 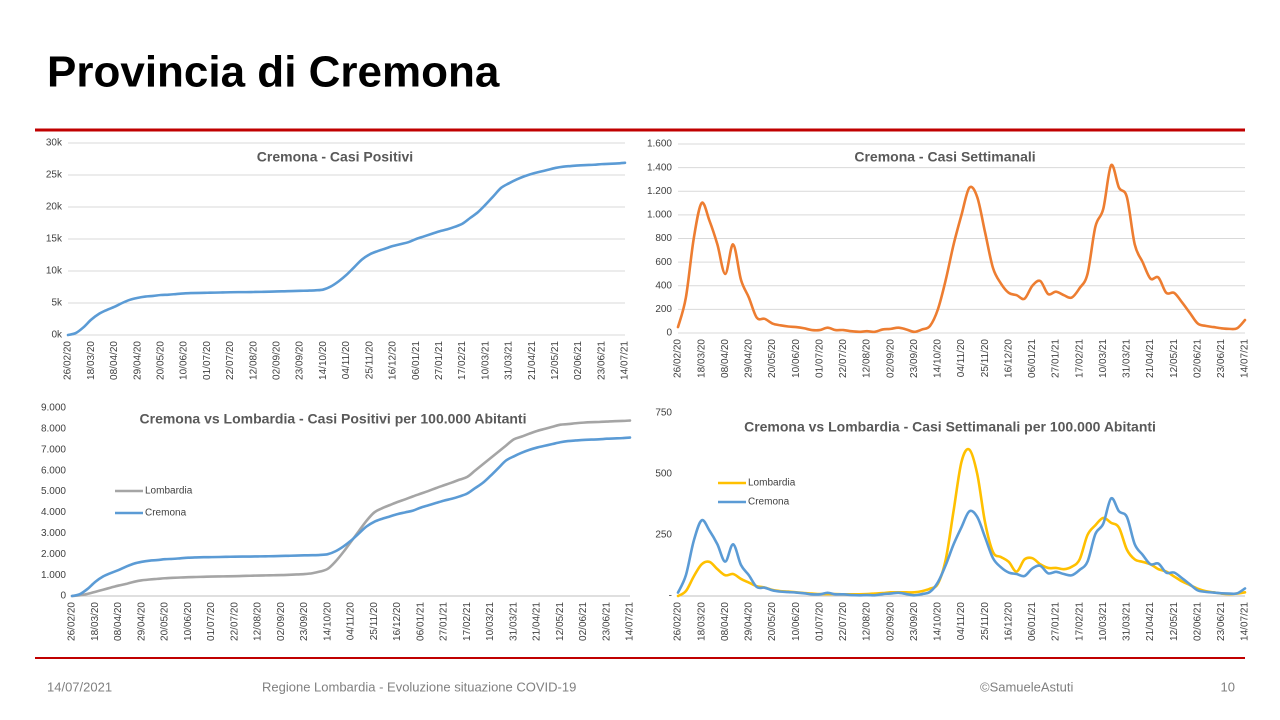 What do you see at coordinates (663, 262) in the screenshot?
I see `y-tick-label: 600` at bounding box center [663, 262].